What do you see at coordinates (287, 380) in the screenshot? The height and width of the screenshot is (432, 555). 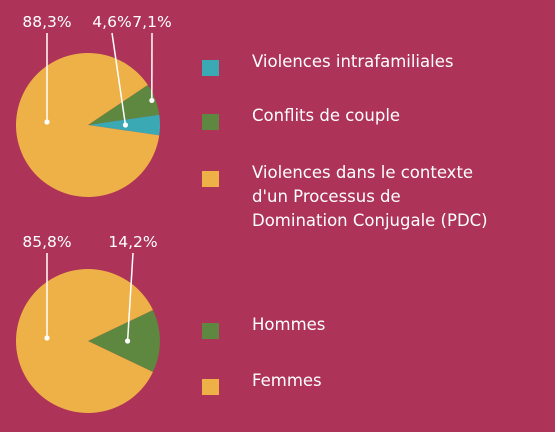 I see `legend-label-femmes: Femmes` at bounding box center [287, 380].